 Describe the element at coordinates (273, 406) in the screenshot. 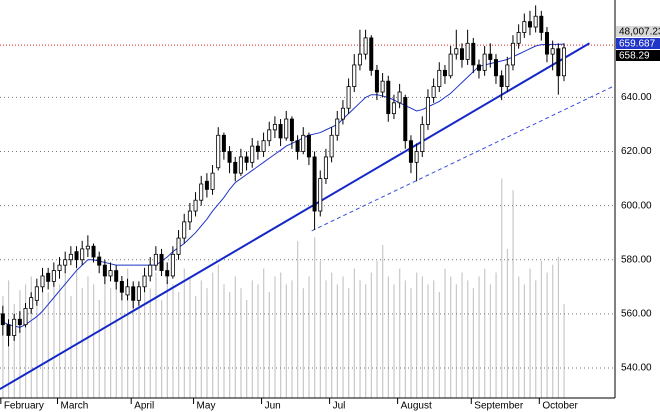

I see `x-tick-label: Jun` at that location.